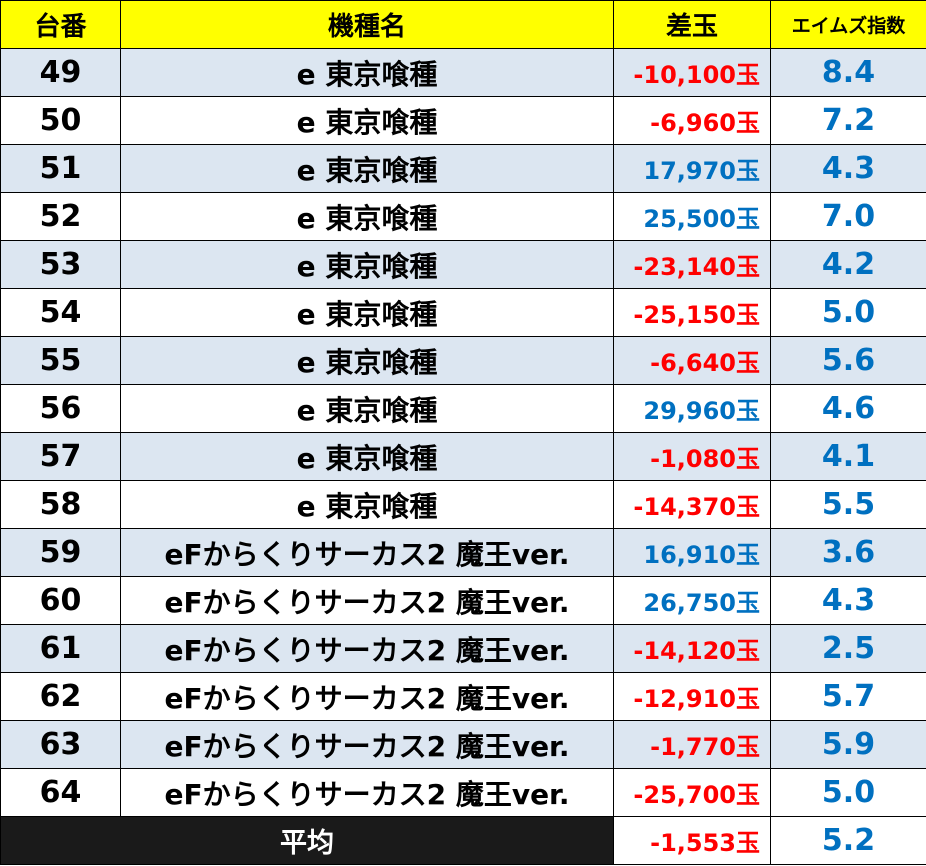  What do you see at coordinates (848, 648) in the screenshot?
I see `aims-index-cell: 2.5` at bounding box center [848, 648].